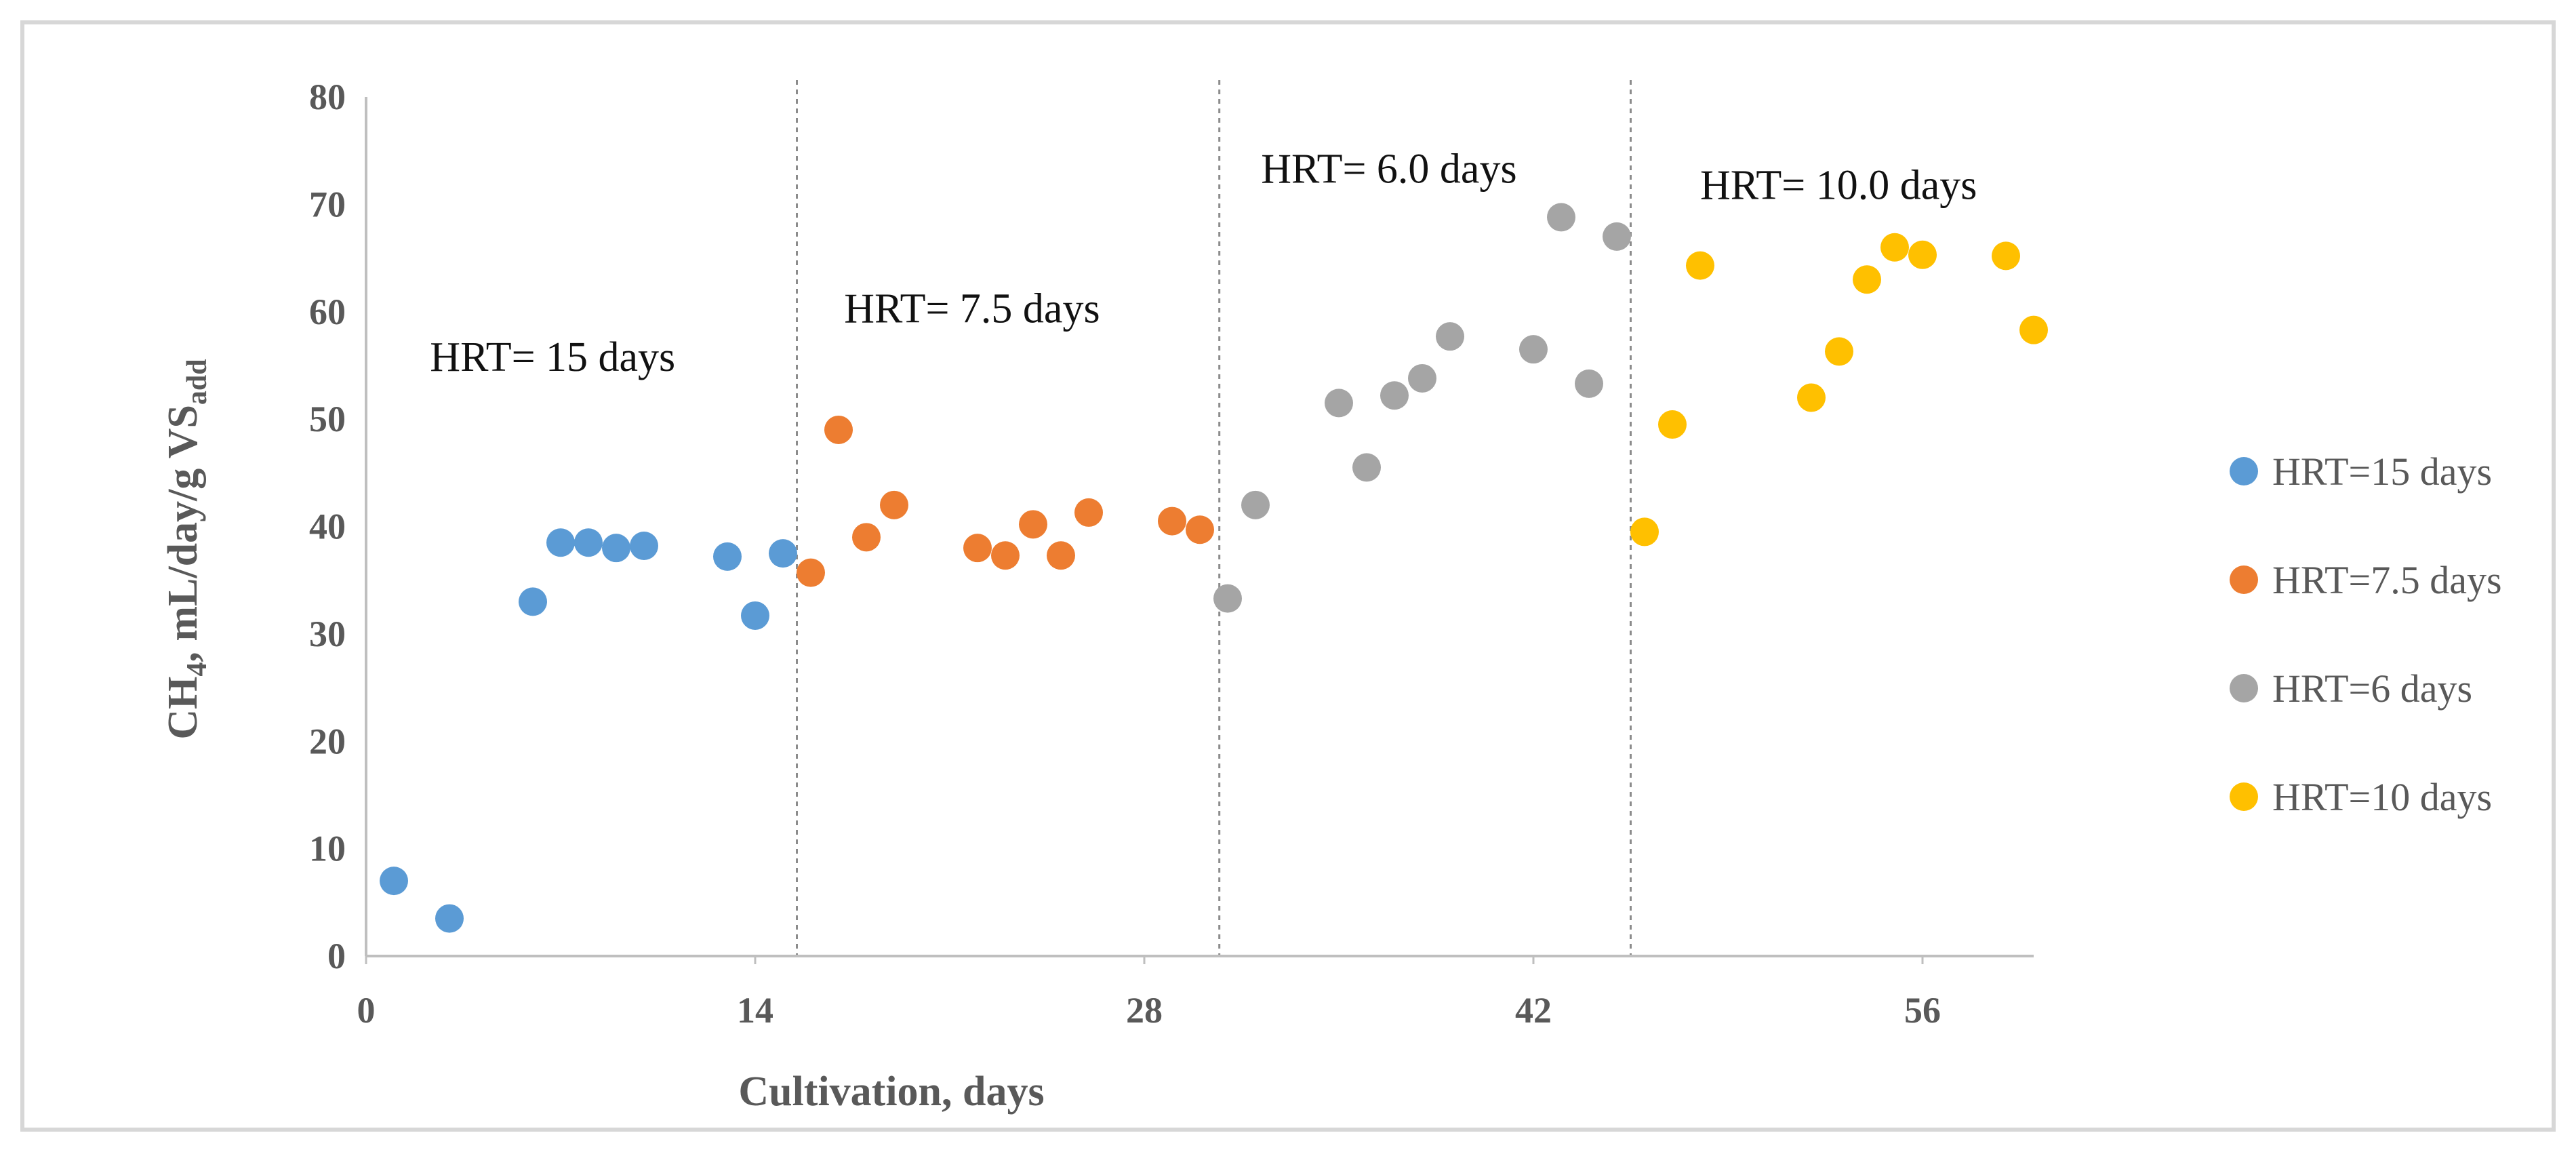 The image size is (2576, 1152). I want to click on x-tick-label: 42, so click(1533, 1010).